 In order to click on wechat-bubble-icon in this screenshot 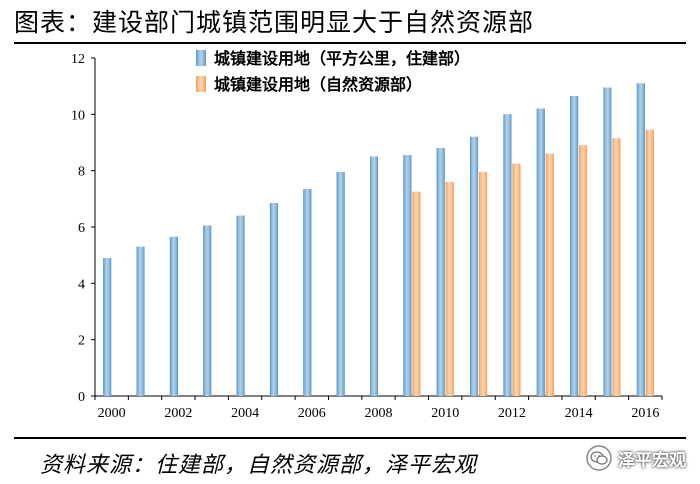, I will do `click(599, 458)`.